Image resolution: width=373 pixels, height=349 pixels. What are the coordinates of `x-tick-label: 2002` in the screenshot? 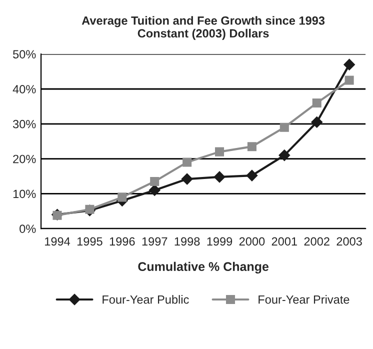 It's located at (317, 241).